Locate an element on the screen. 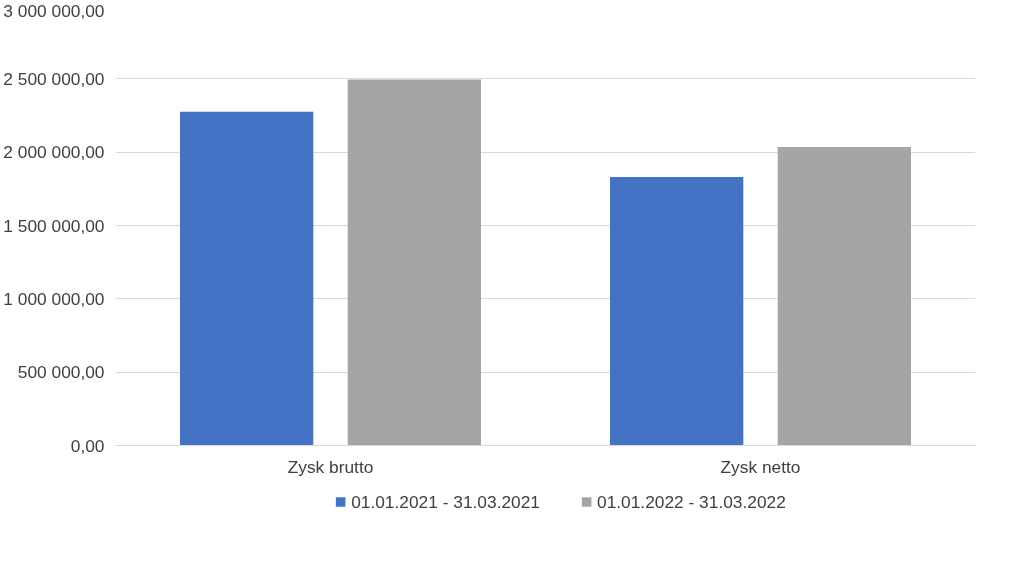 Image resolution: width=1022 pixels, height=574 pixels. x-tick-label: Zysk netto is located at coordinates (760, 466).